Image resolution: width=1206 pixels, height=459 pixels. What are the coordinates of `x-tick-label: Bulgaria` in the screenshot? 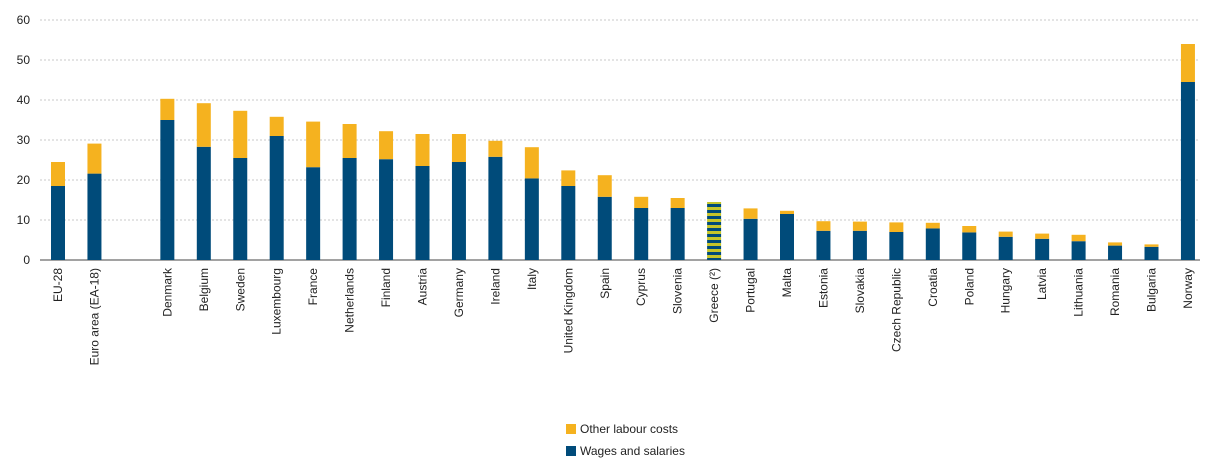 It's located at (1152, 290).